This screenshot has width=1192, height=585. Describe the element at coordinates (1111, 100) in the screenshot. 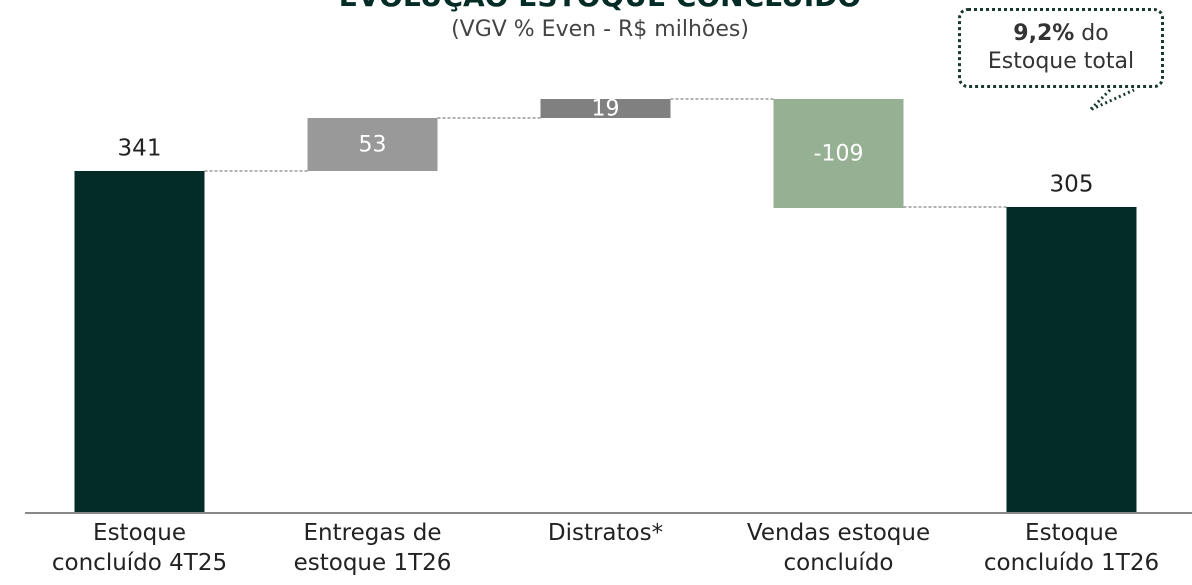

I see `callout-tail` at that location.